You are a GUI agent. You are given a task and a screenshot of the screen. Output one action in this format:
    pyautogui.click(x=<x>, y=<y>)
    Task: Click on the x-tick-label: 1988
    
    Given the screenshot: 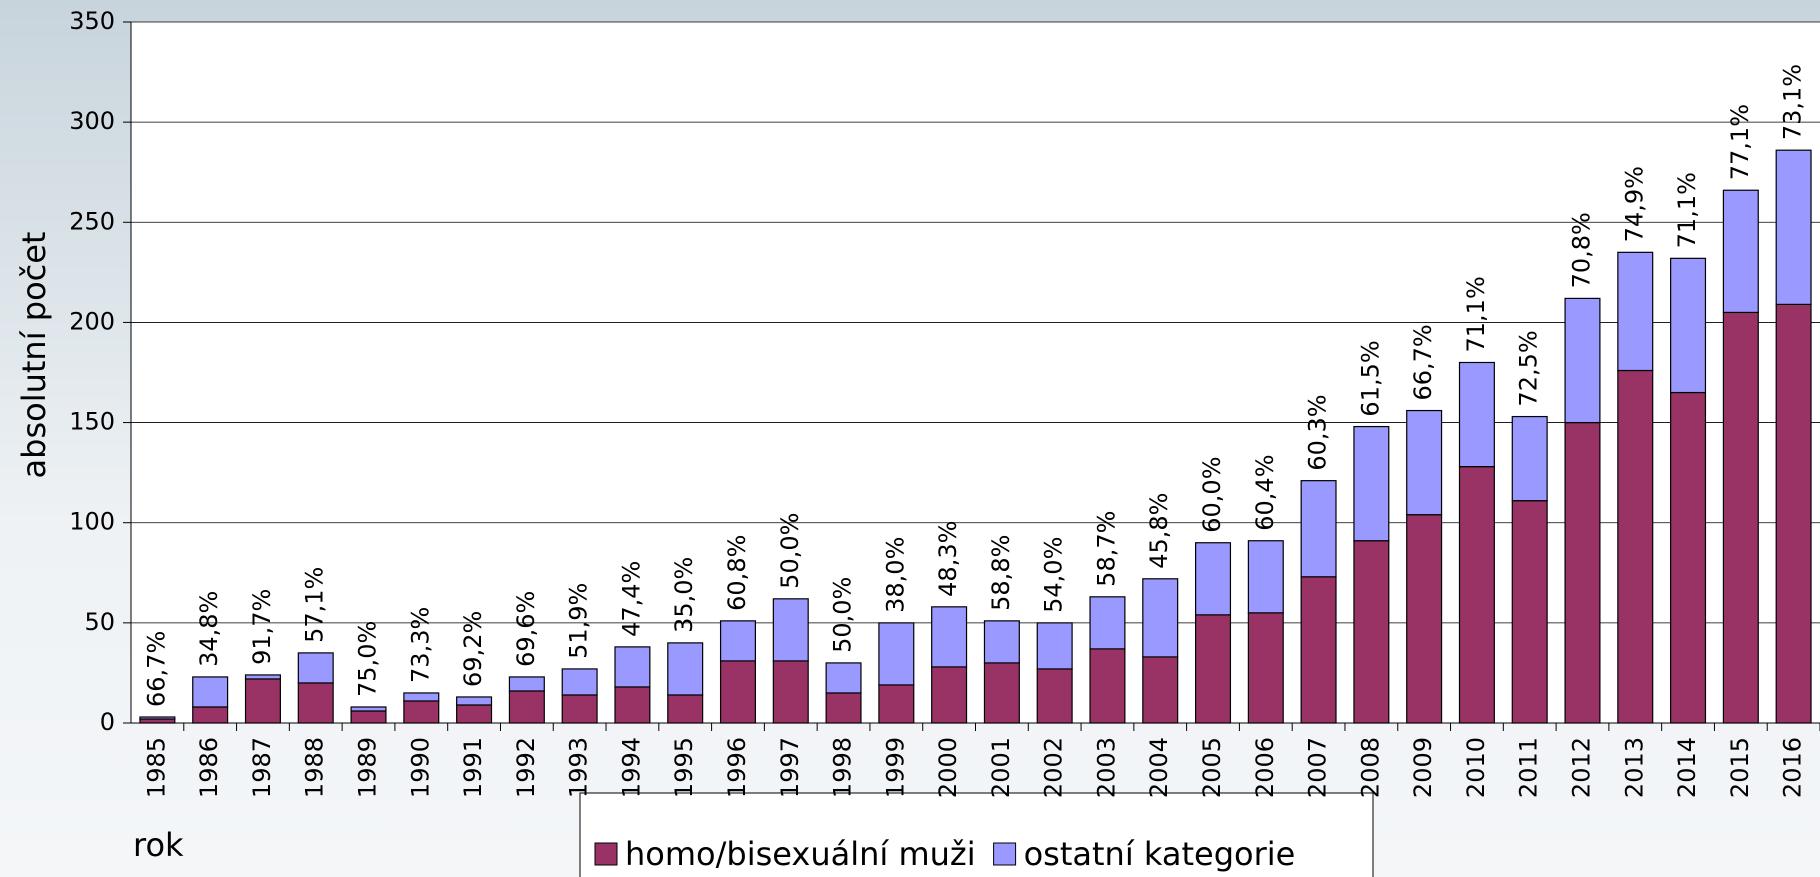 What is the action you would take?
    pyautogui.click(x=315, y=767)
    